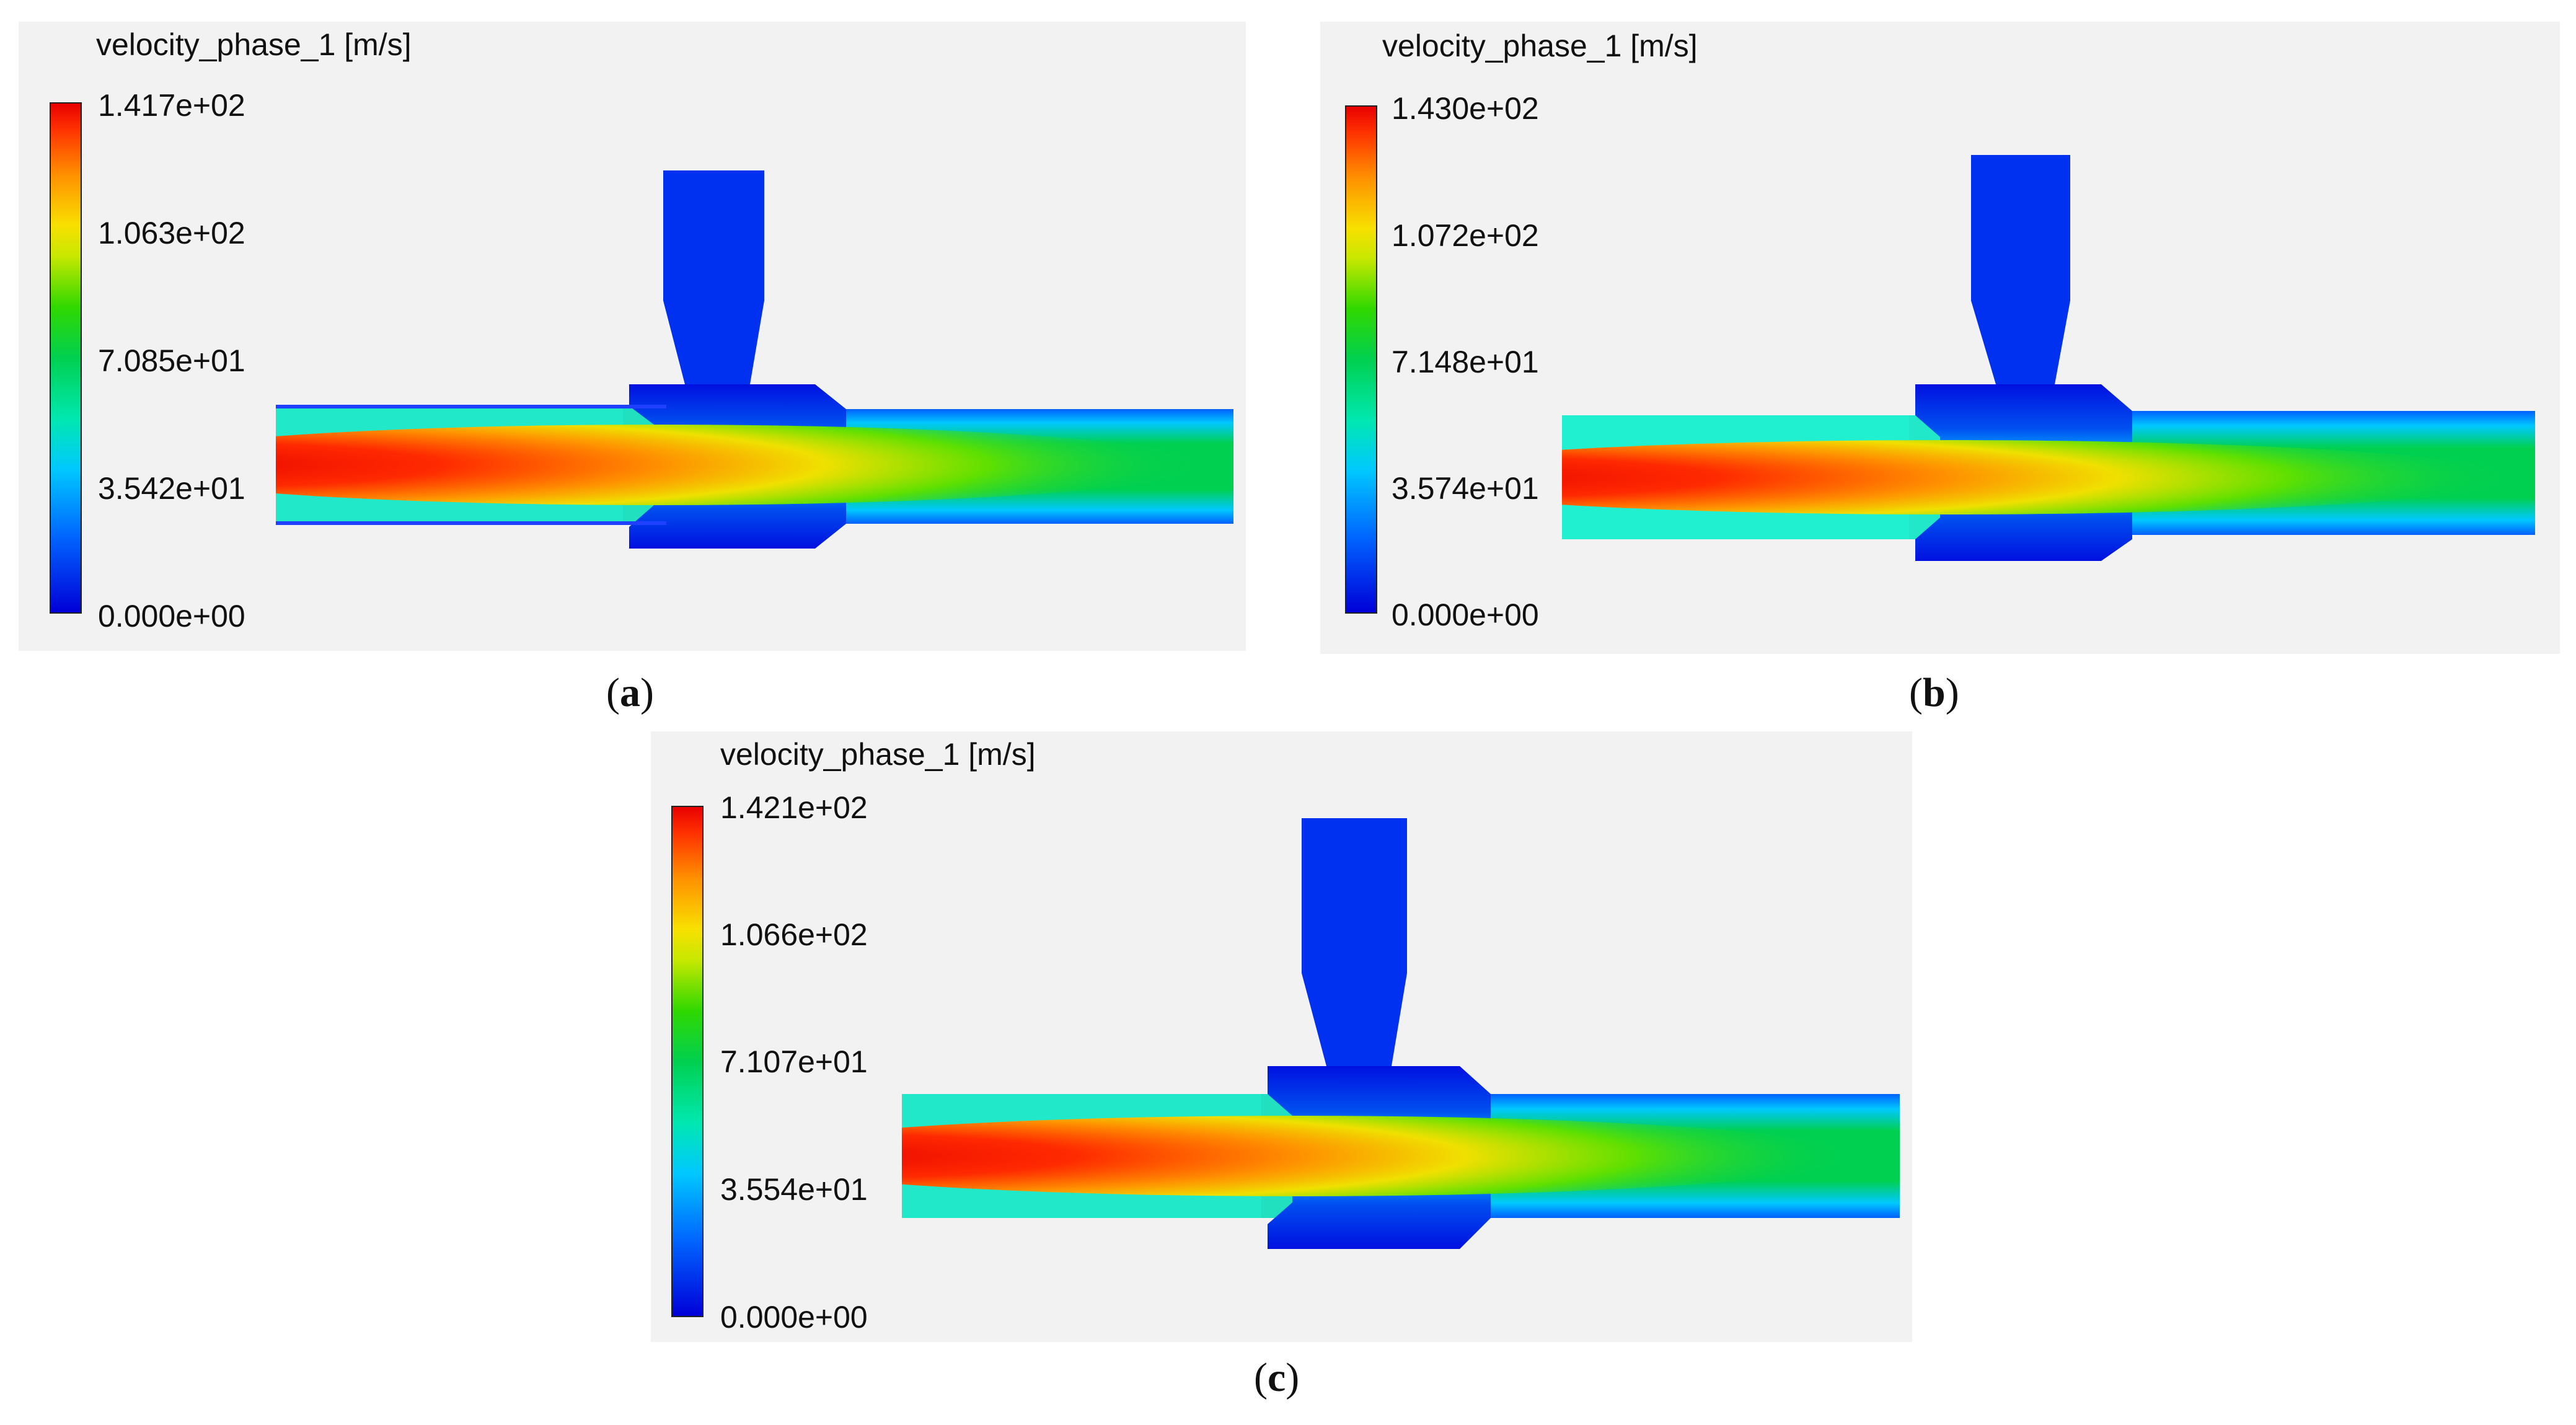  What do you see at coordinates (171, 361) in the screenshot?
I see `colorbar-tick-2: 7.085e+01` at bounding box center [171, 361].